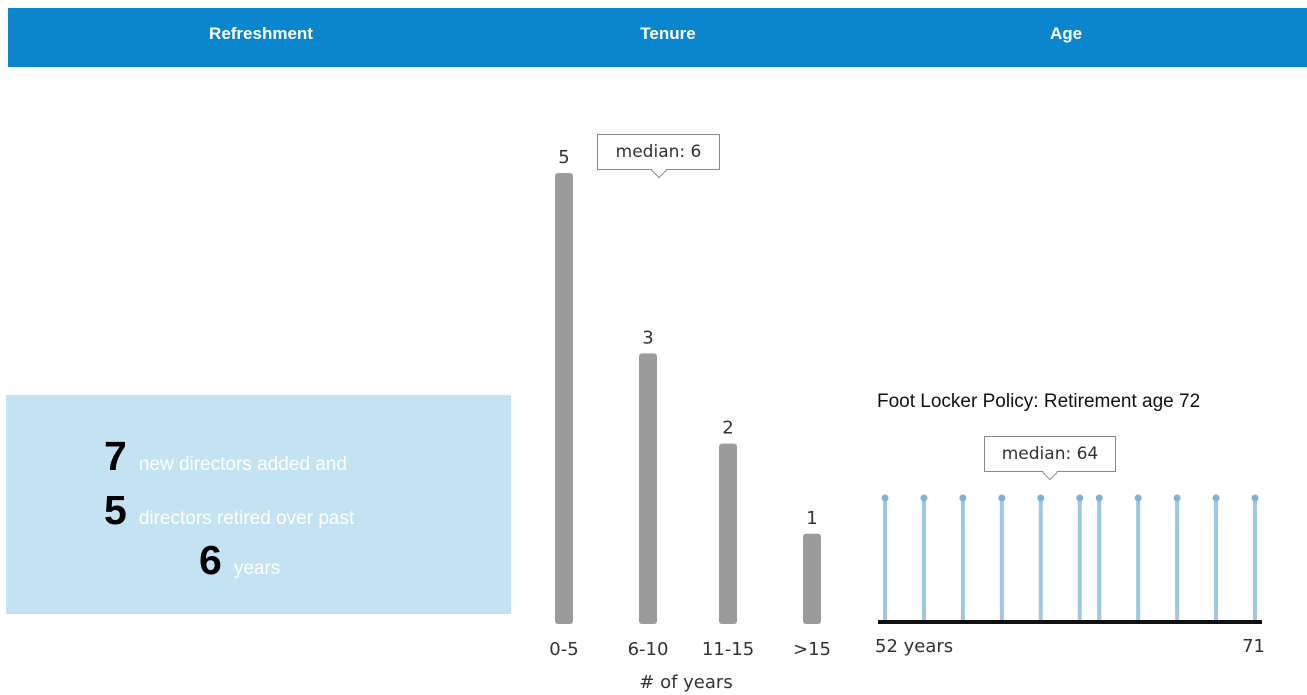 This screenshot has width=1307, height=695. What do you see at coordinates (563, 649) in the screenshot?
I see `tenure-x-tick: 0-5` at bounding box center [563, 649].